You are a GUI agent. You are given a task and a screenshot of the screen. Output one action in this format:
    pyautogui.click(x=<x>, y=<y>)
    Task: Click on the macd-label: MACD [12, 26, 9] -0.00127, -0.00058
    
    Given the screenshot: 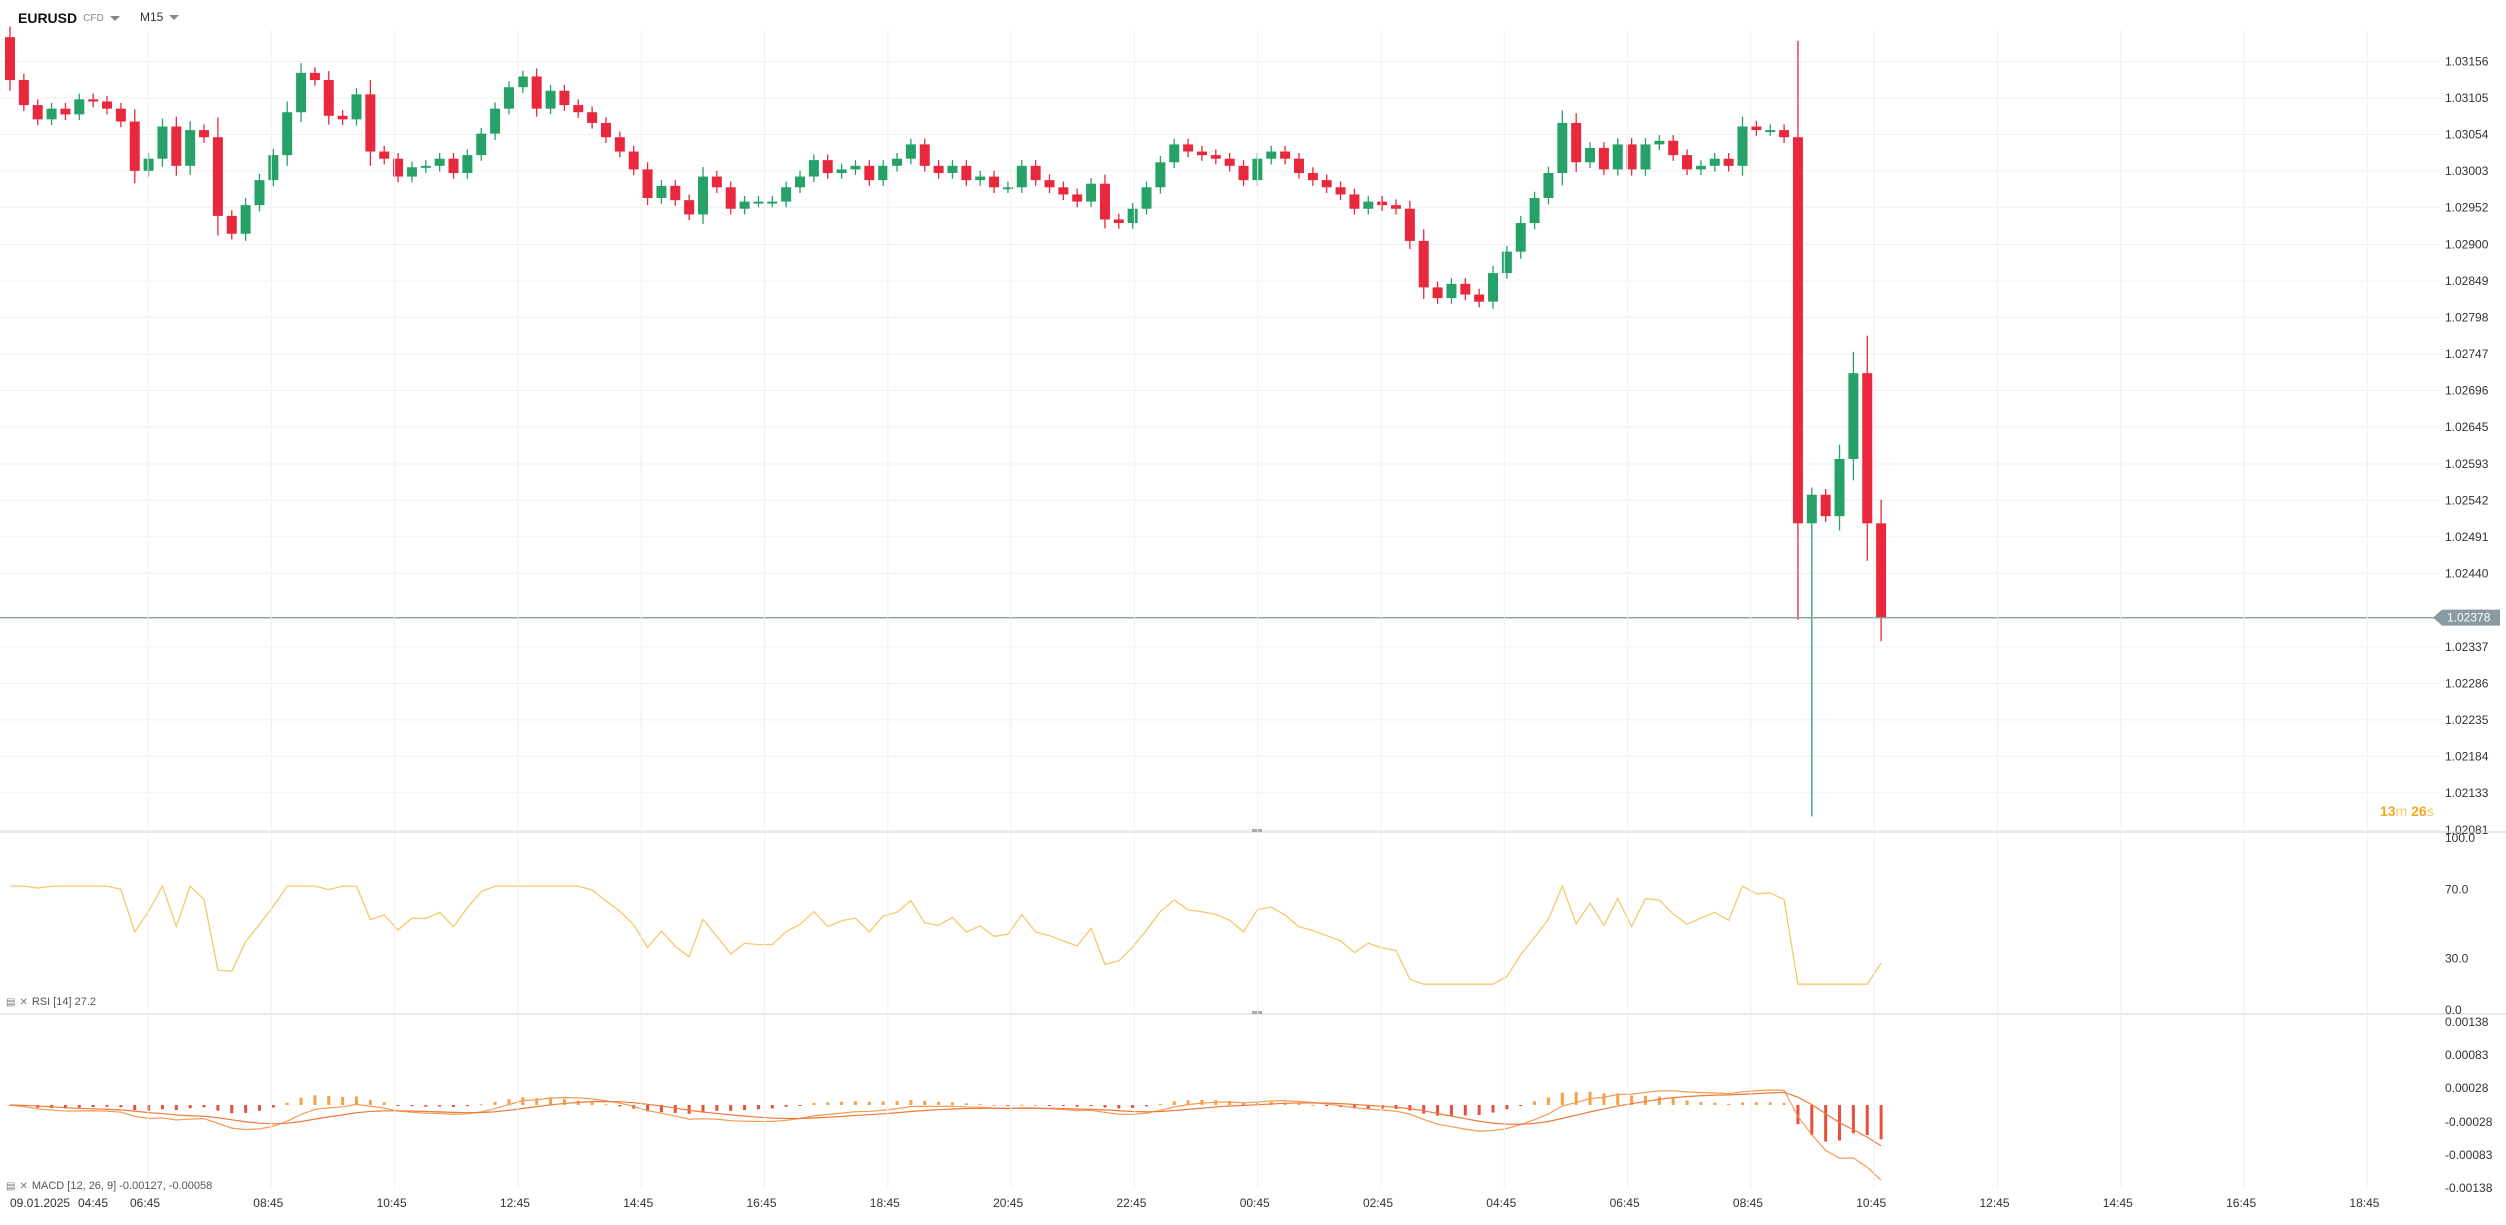 What is the action you would take?
    pyautogui.click(x=122, y=1186)
    